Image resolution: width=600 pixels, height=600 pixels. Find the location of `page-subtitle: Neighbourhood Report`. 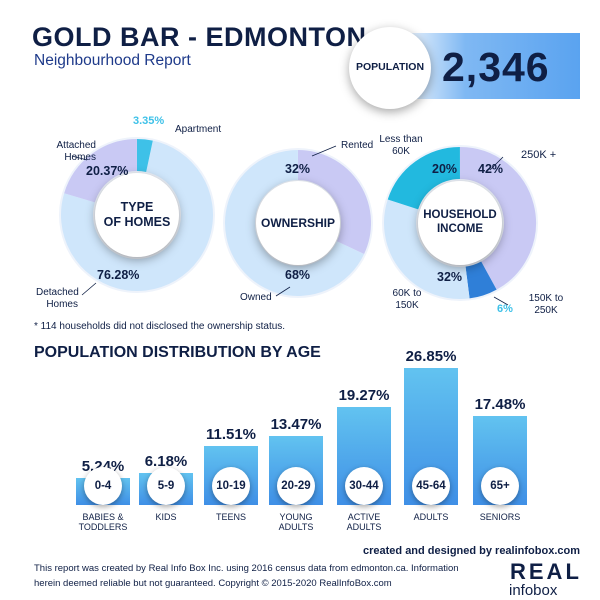

page-subtitle: Neighbourhood Report is located at coordinates (112, 60).